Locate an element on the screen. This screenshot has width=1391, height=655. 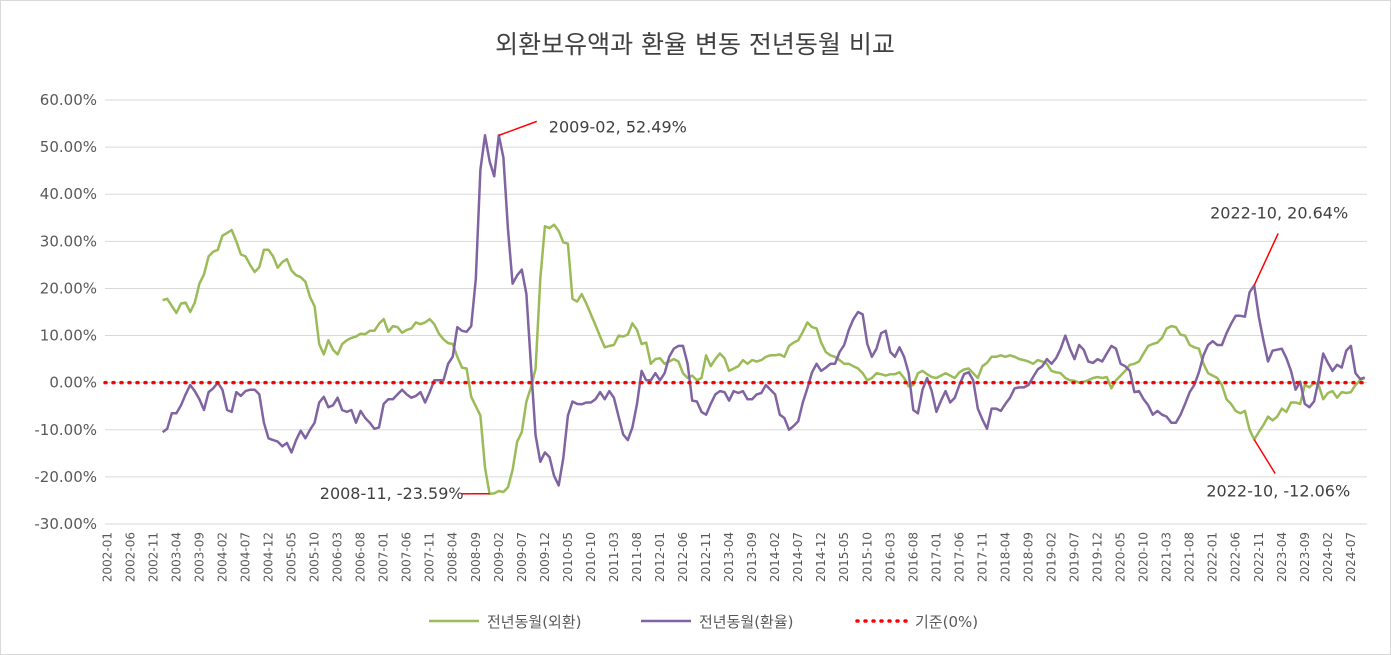
x-tick-label: 2002-01 is located at coordinates (107, 557).